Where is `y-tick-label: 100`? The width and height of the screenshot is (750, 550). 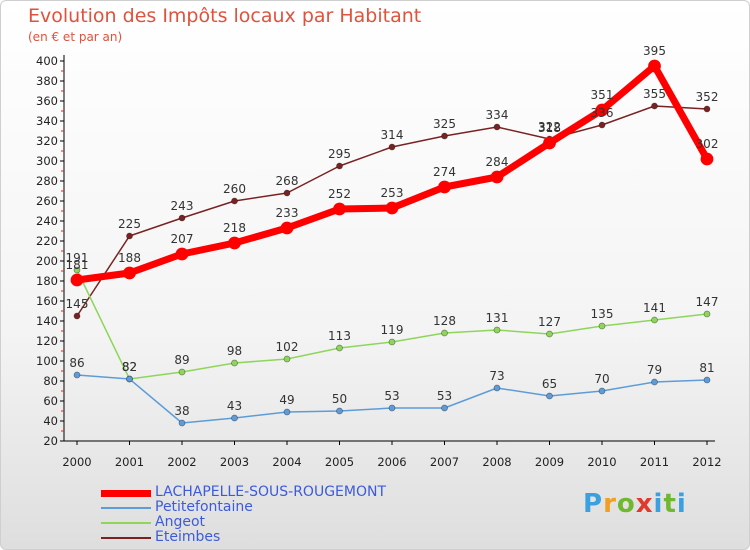
y-tick-label: 100 is located at coordinates (47, 361).